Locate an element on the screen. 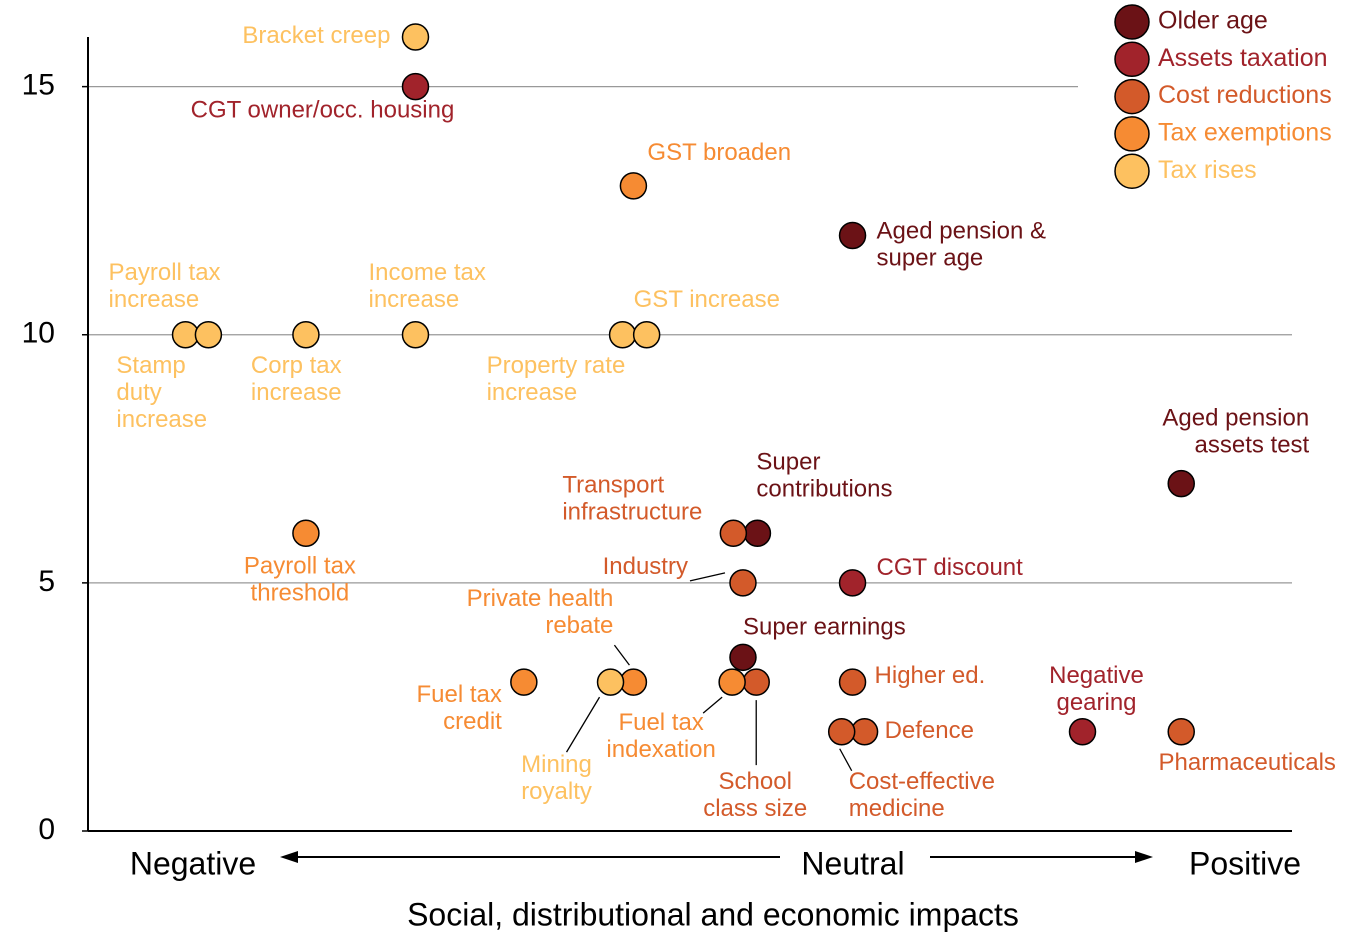 The height and width of the screenshot is (938, 1357). point-label-line: Private health is located at coordinates (540, 598).